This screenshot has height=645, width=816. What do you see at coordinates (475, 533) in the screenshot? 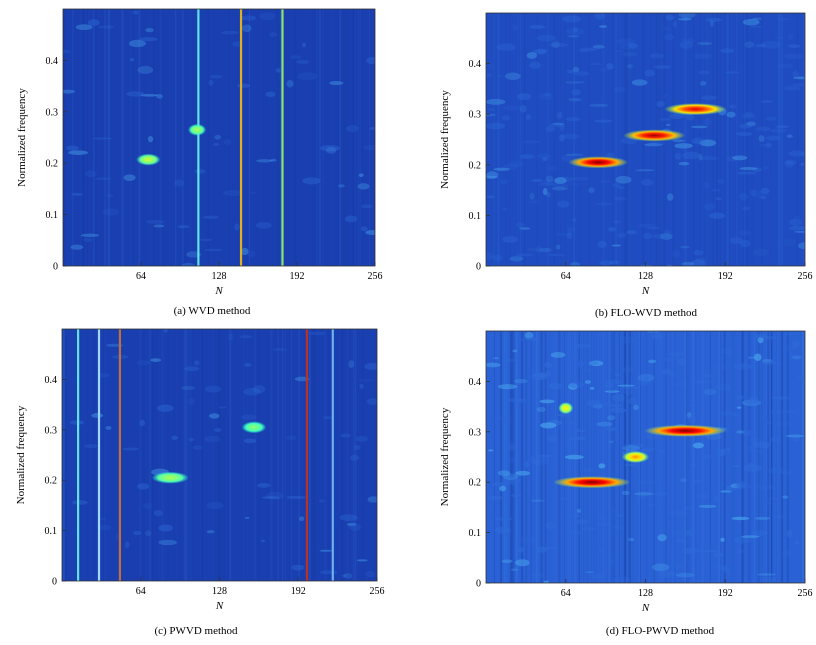
I see `y-tick-label: 0.1` at bounding box center [475, 533].